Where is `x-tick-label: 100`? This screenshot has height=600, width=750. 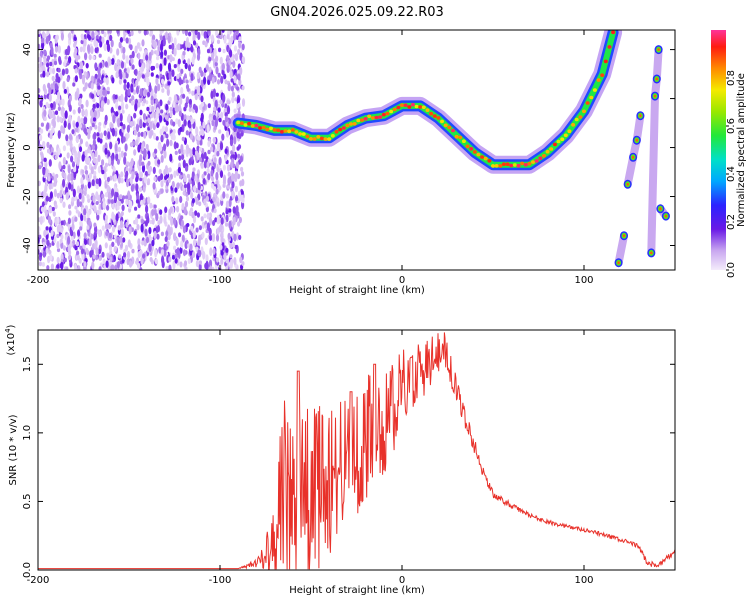
x-tick-label: 100 is located at coordinates (583, 280).